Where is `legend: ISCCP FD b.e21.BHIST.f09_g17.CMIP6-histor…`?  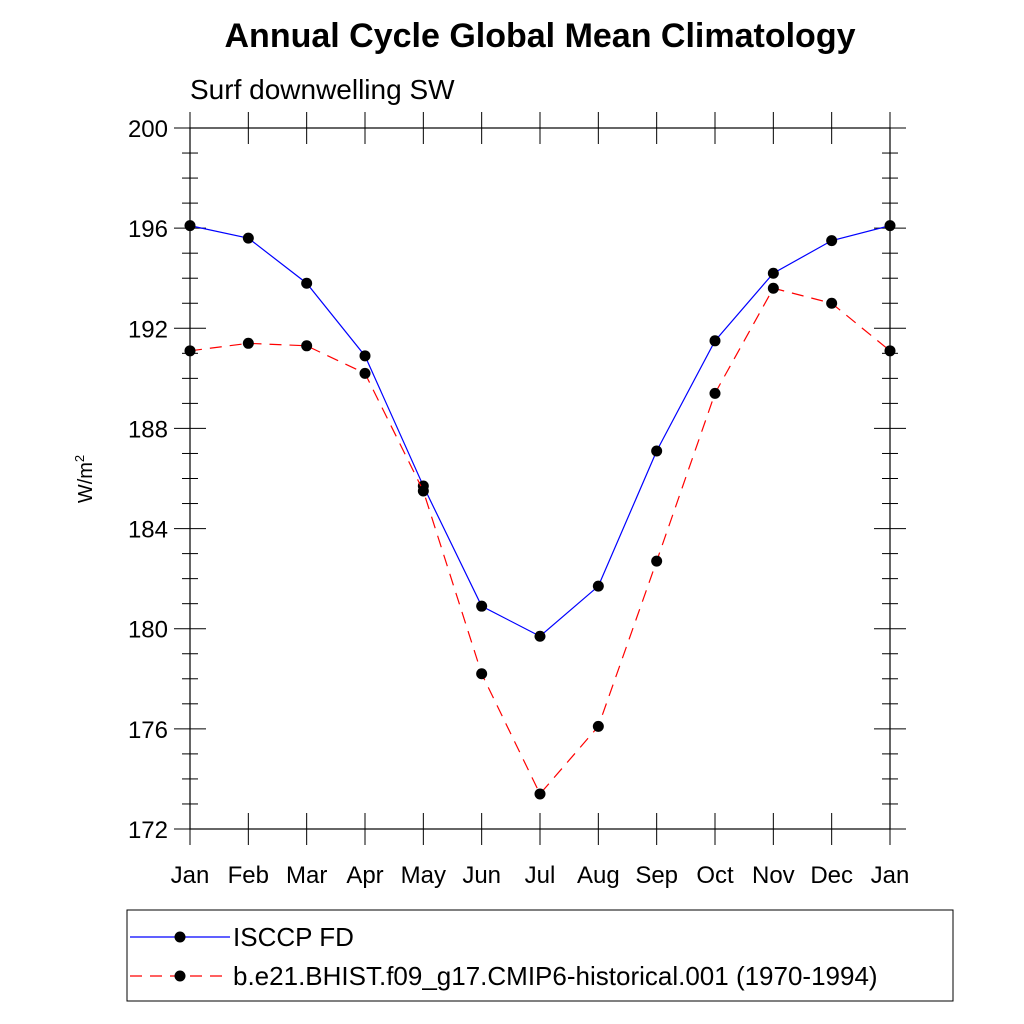 legend: ISCCP FD b.e21.BHIST.f09_g17.CMIP6-histor… is located at coordinates (540, 955).